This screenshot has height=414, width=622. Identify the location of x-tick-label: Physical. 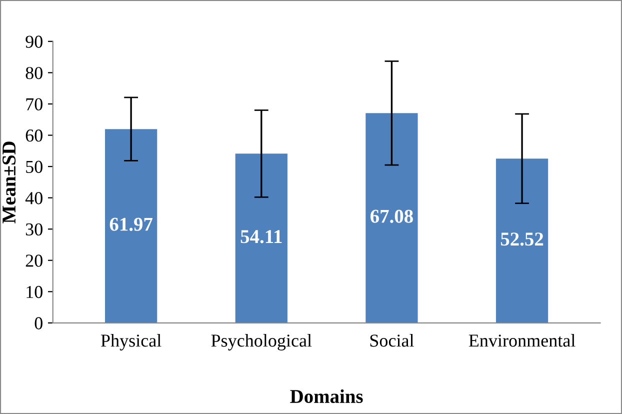
(131, 342).